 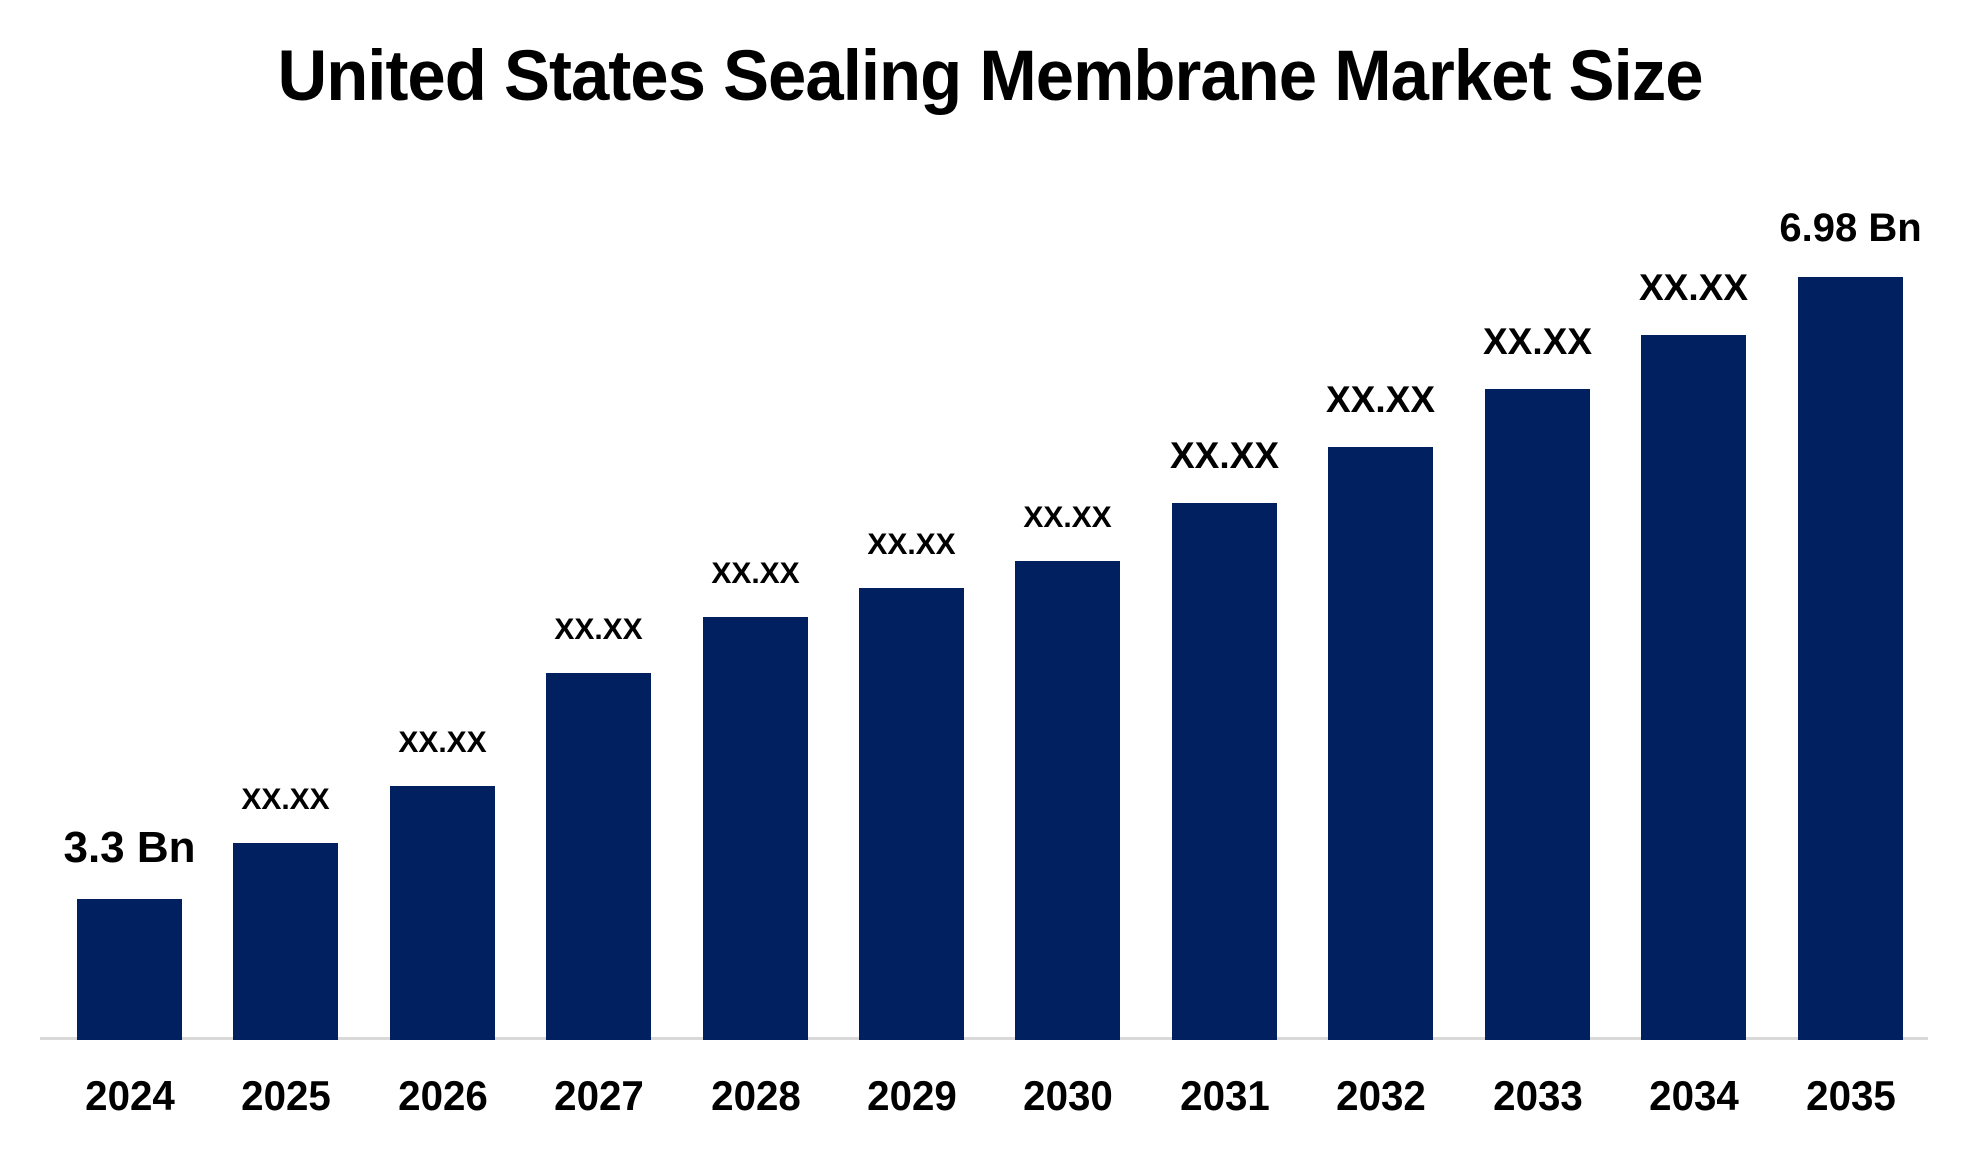 What do you see at coordinates (911, 544) in the screenshot?
I see `value-label-2029: XX.XX` at bounding box center [911, 544].